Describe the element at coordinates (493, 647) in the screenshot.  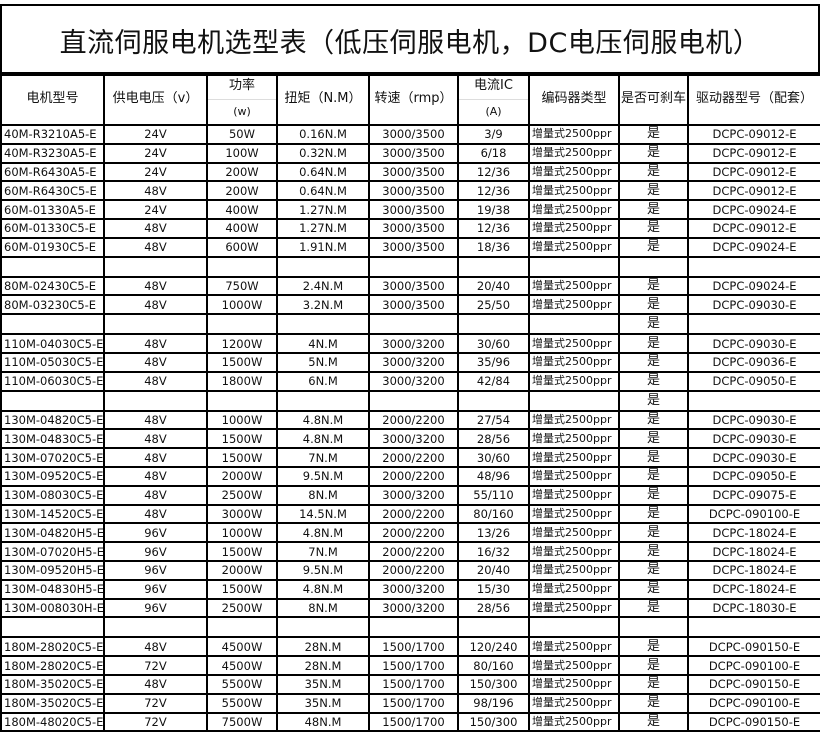
I see `cell-current: 120/240` at that location.